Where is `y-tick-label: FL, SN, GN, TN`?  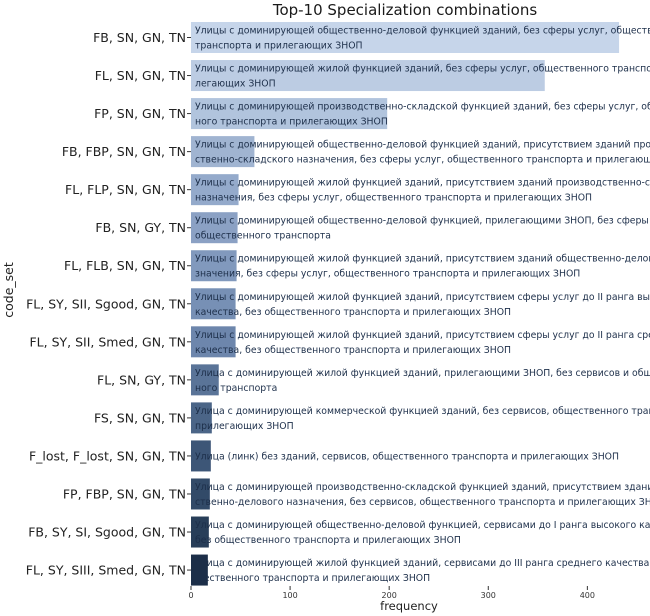
y-tick-label: FL, SN, GN, TN is located at coordinates (140, 75).